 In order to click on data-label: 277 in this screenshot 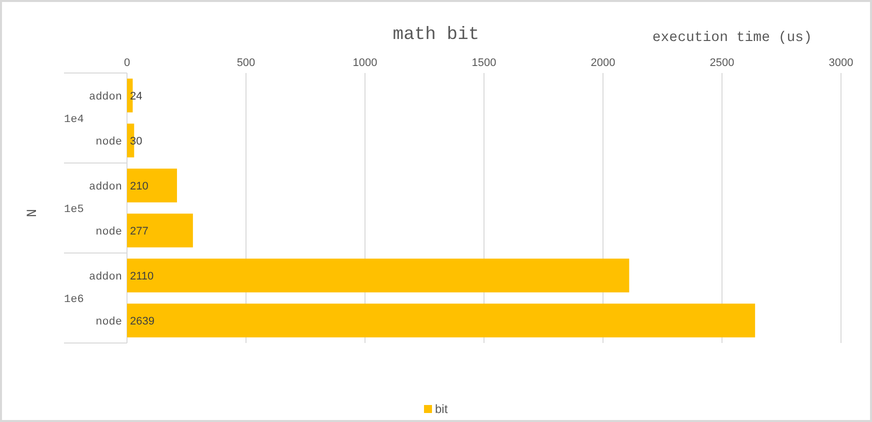, I will do `click(139, 231)`.